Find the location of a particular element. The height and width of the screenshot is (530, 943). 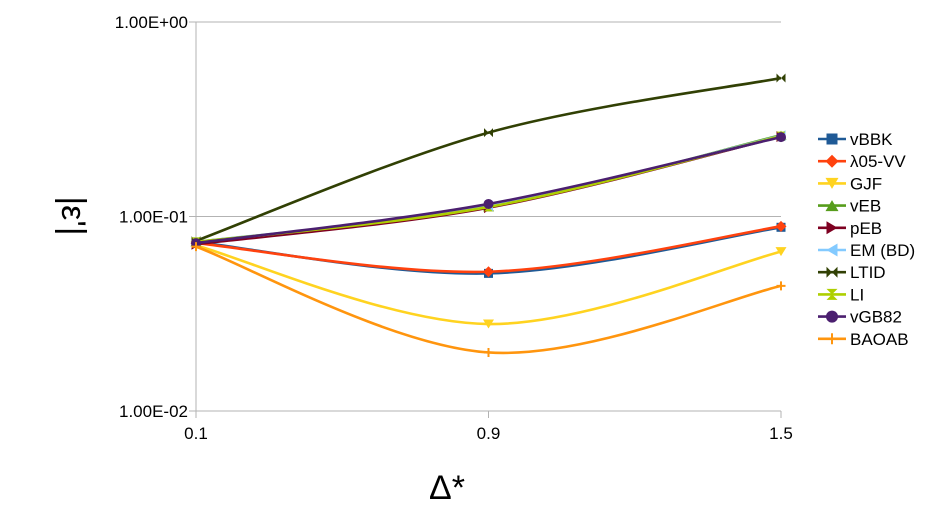

y-axis-title: |ε'| is located at coordinates (73, 215).